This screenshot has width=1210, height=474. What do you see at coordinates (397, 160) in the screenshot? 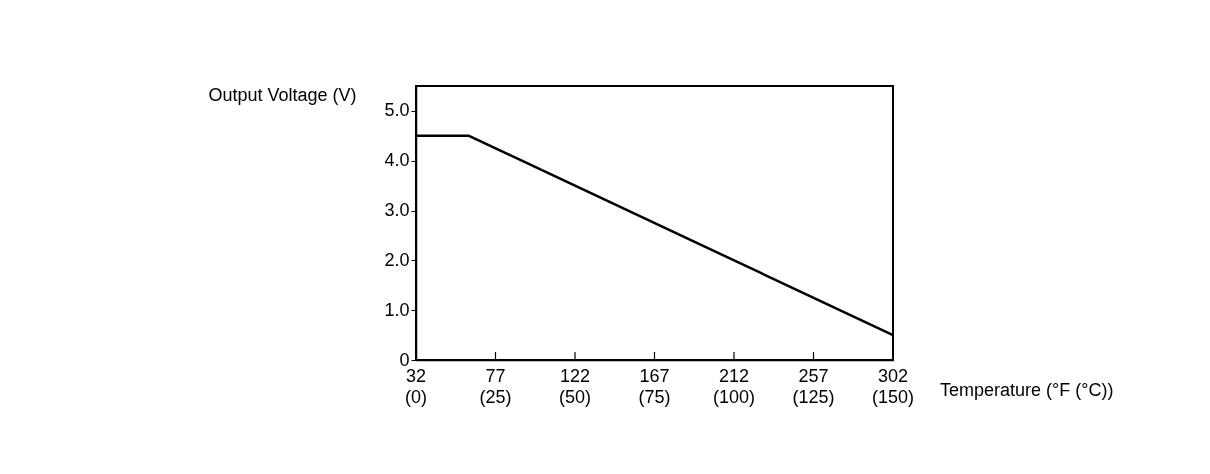
I see `y-tick-label: 4.0` at bounding box center [397, 160].